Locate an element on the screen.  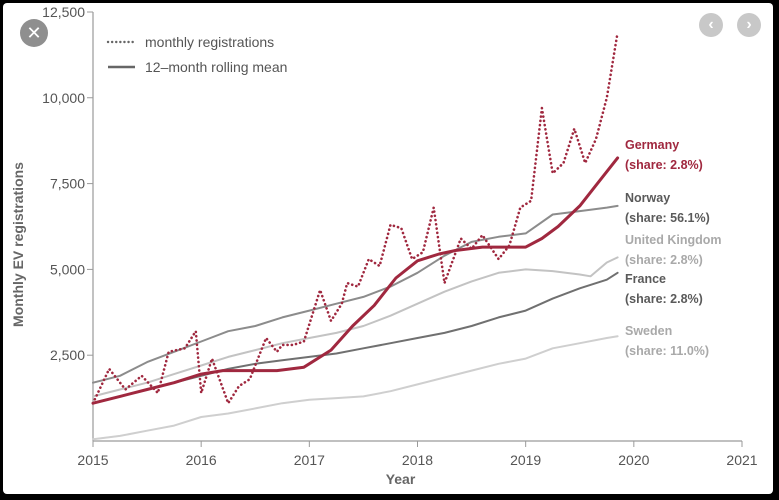
x-tick-label: 2015 is located at coordinates (92, 460).